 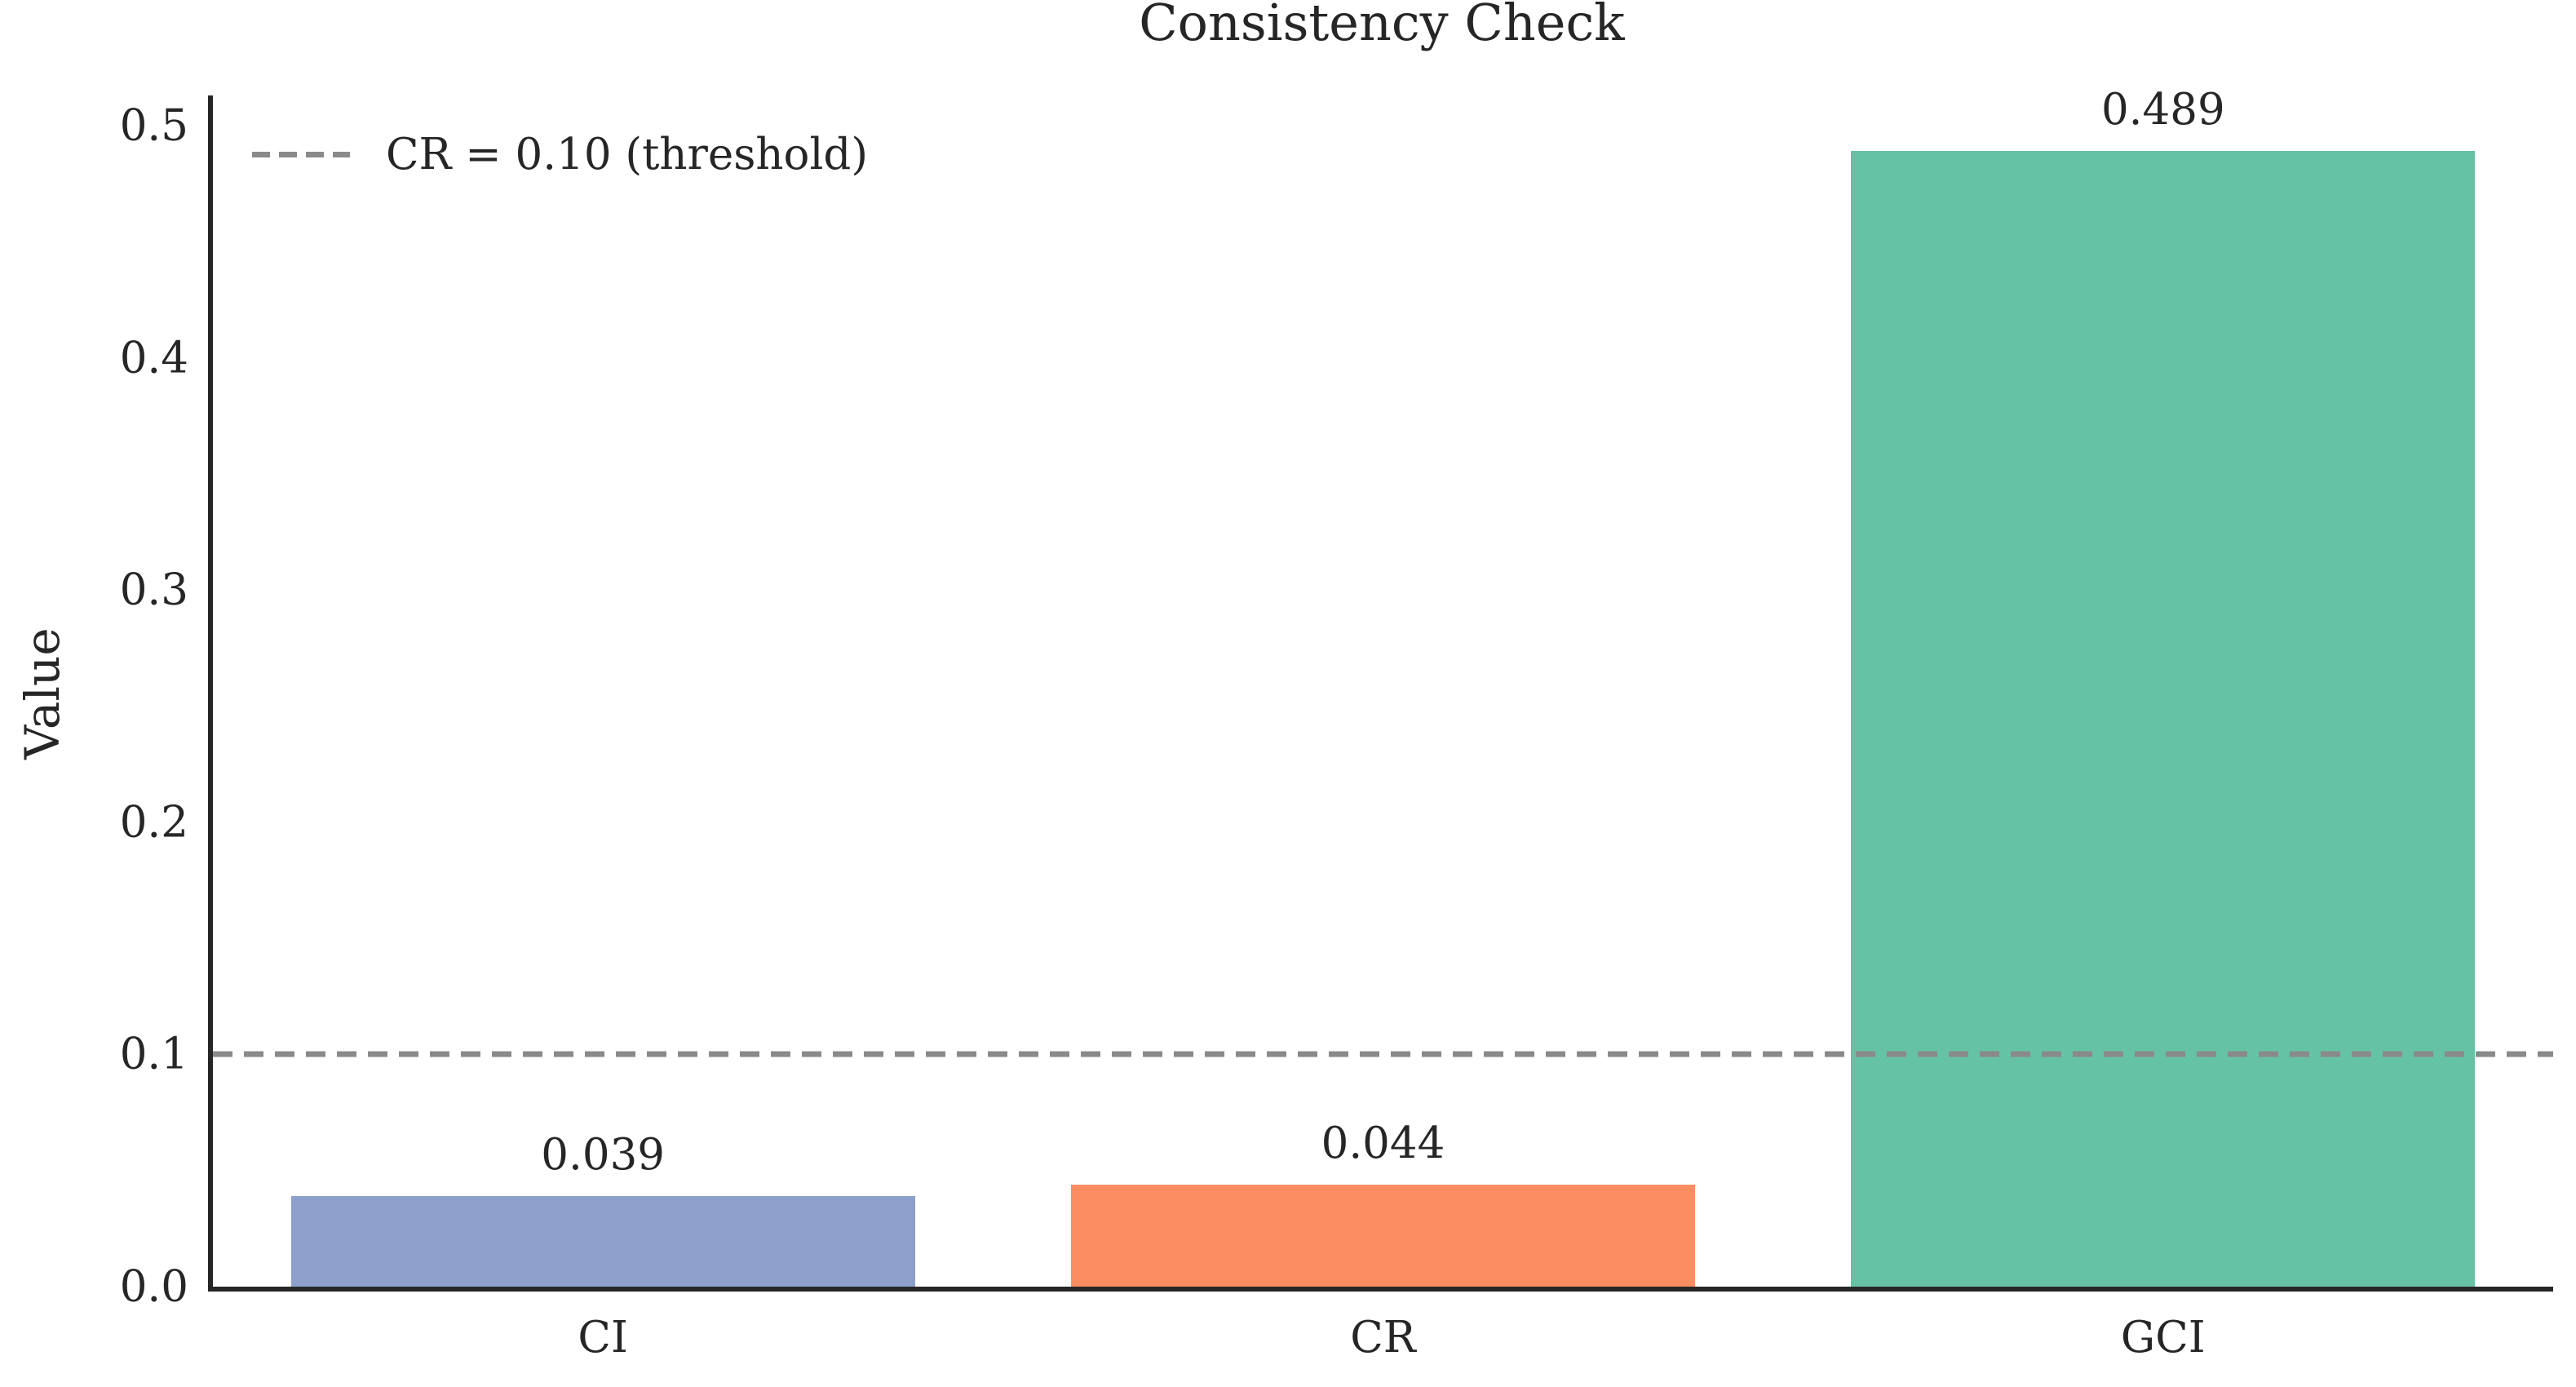 What do you see at coordinates (1382, 26) in the screenshot?
I see `chart-title: Consistency Check` at bounding box center [1382, 26].